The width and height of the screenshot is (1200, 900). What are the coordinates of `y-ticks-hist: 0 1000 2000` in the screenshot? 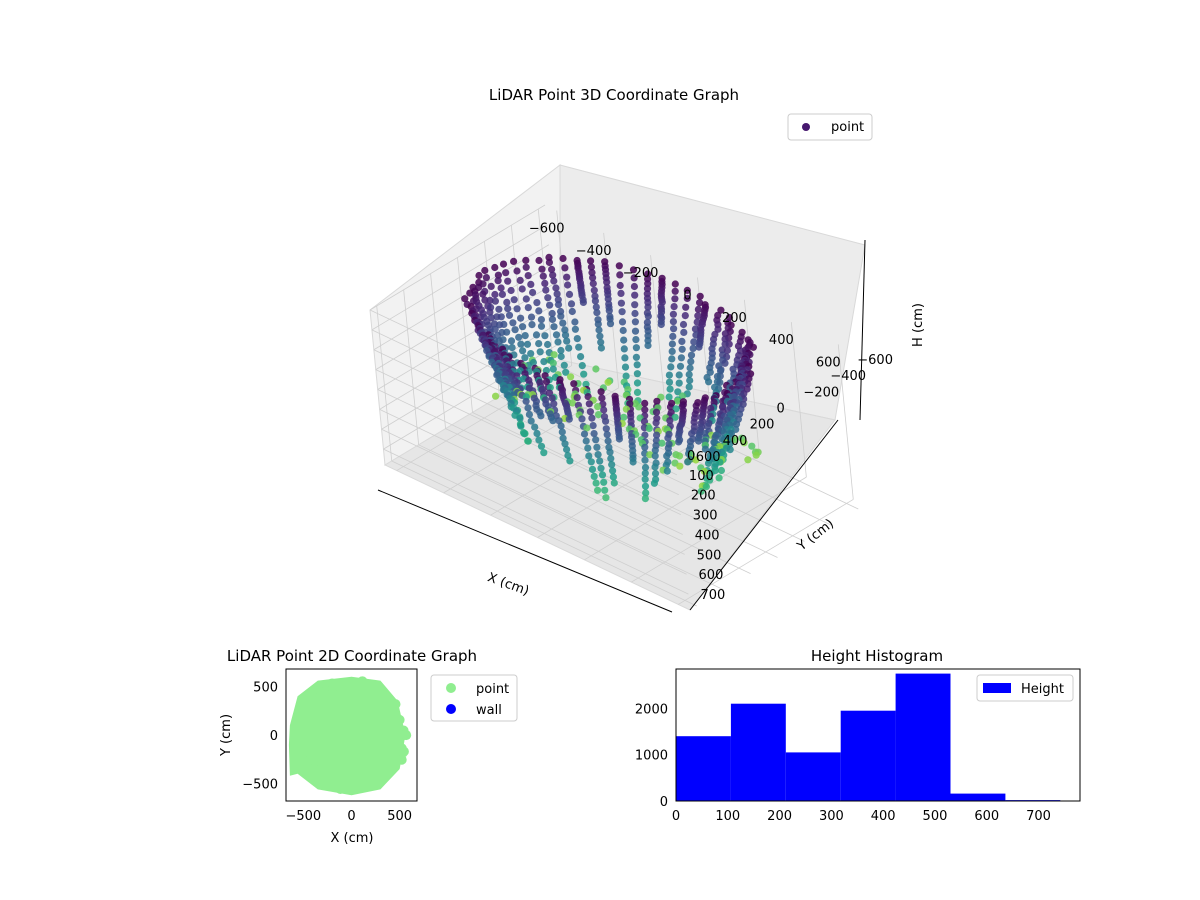 It's located at (651, 756).